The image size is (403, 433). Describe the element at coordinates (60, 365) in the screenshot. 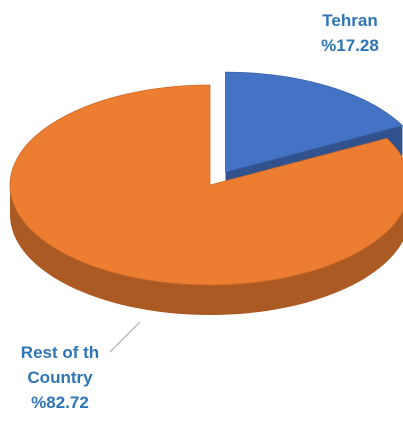

I see `slice-label: Rest of th Country` at that location.